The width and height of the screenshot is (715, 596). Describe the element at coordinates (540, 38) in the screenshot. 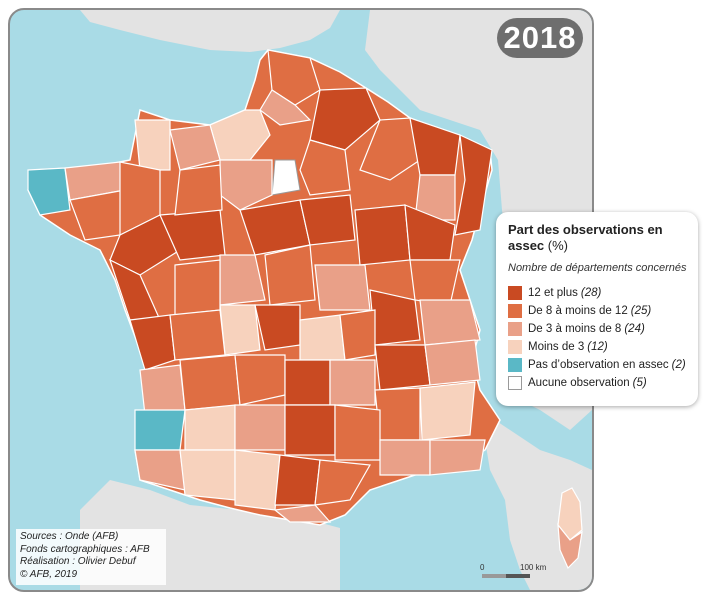

I see `year-badge: 2018` at that location.